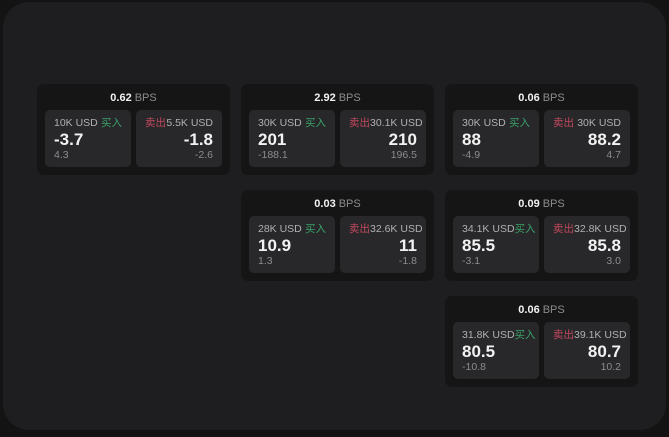 This screenshot has height=437, width=669. I want to click on buy-price: 85.5, so click(479, 245).